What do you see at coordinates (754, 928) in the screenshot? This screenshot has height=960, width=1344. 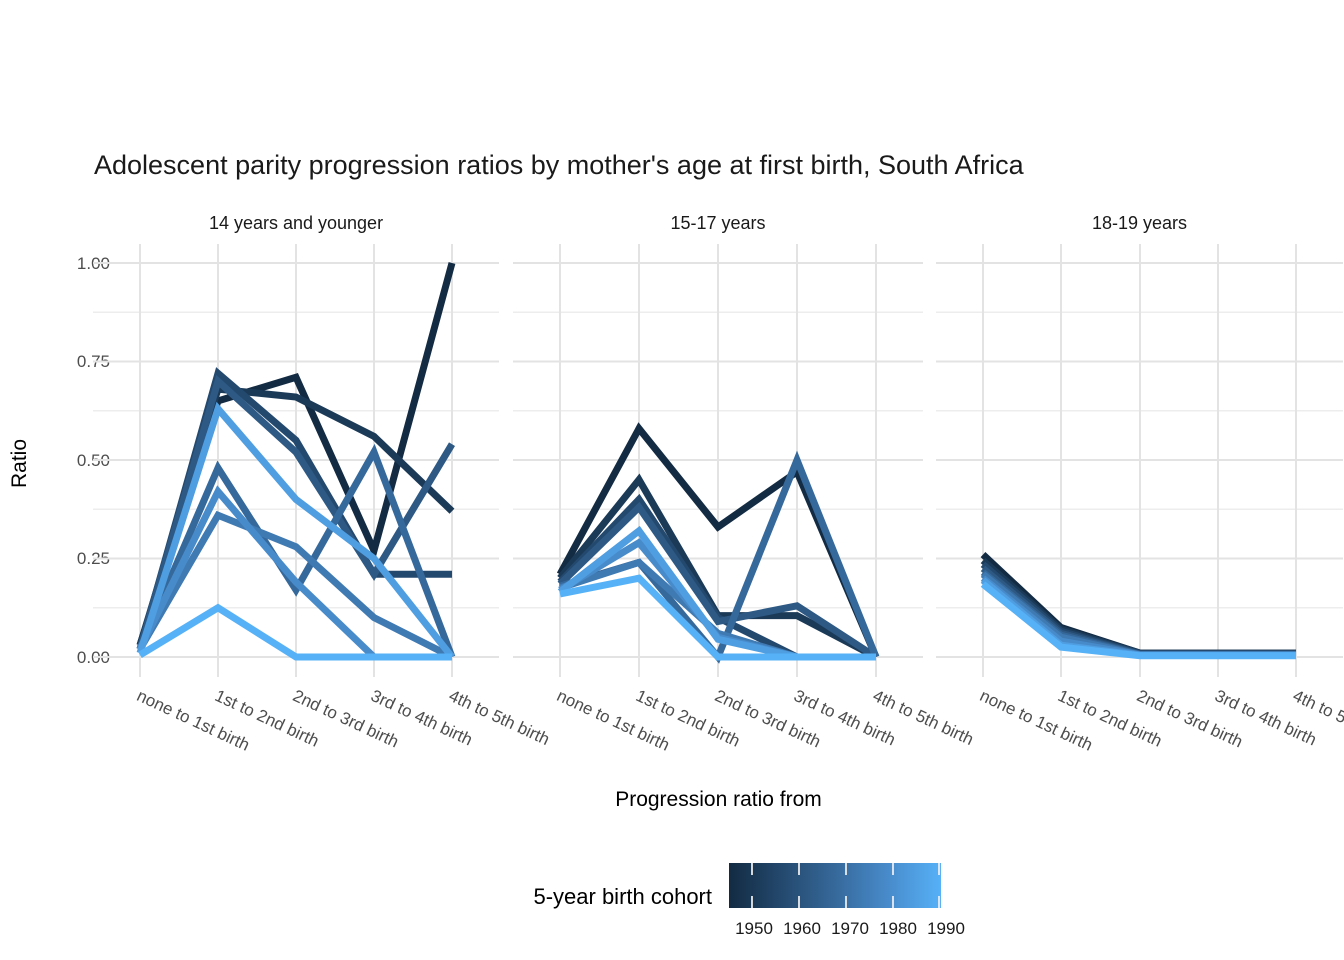 I see `legend-tick-label-1950: 1950` at bounding box center [754, 928].